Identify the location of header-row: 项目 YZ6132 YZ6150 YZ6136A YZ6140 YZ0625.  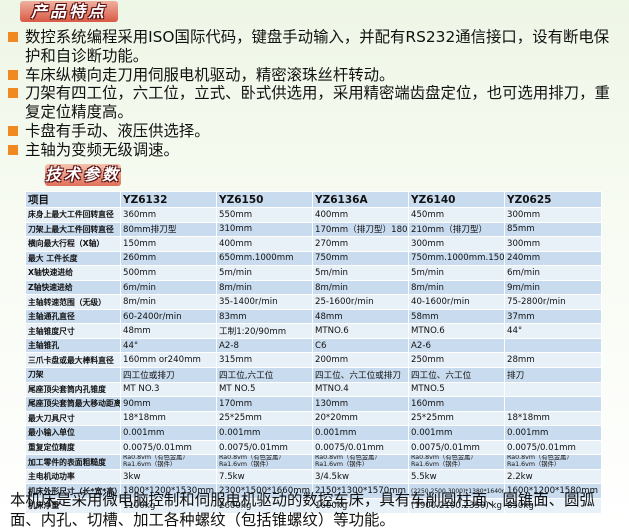
(313, 199).